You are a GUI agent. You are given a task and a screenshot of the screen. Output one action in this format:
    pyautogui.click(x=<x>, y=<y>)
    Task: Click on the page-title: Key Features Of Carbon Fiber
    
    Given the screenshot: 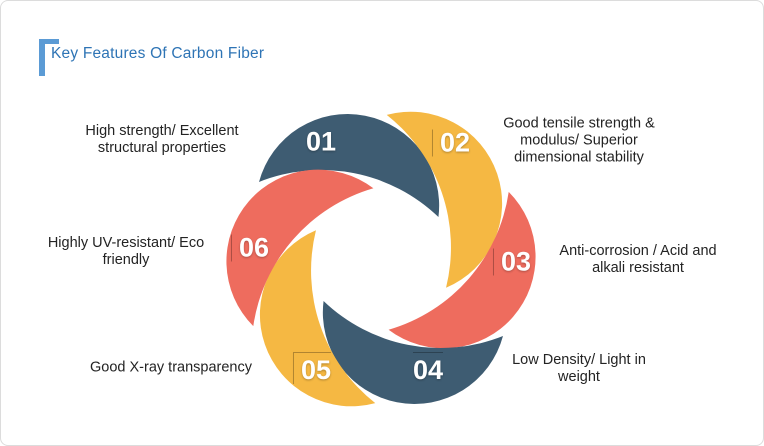 What is the action you would take?
    pyautogui.click(x=158, y=53)
    